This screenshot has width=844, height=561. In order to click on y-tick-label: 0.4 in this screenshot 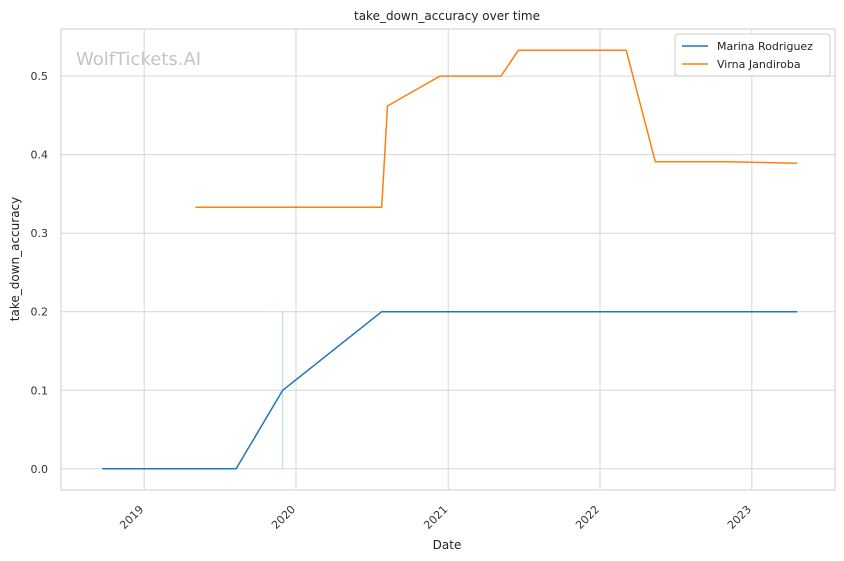, I will do `click(40, 155)`.